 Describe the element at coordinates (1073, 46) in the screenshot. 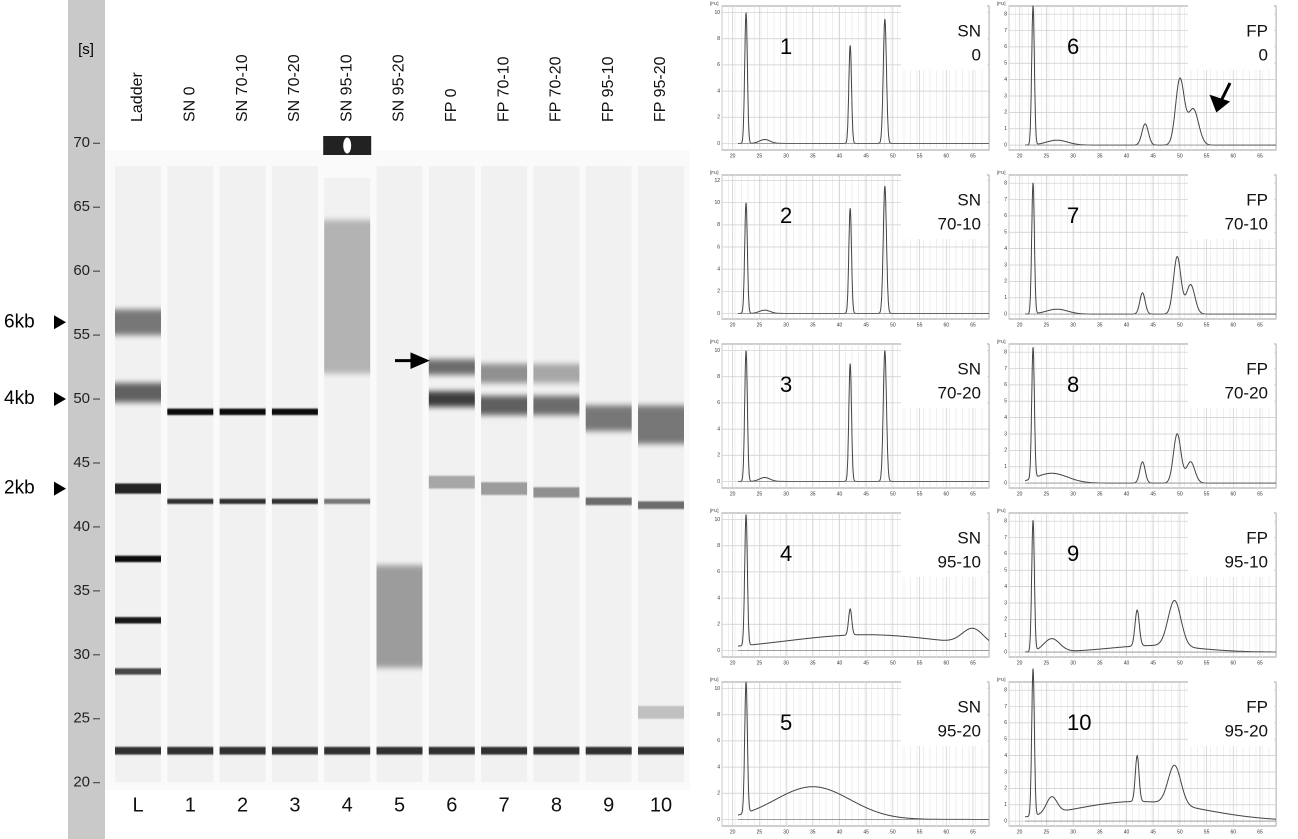

I see `panel-number: 6` at that location.